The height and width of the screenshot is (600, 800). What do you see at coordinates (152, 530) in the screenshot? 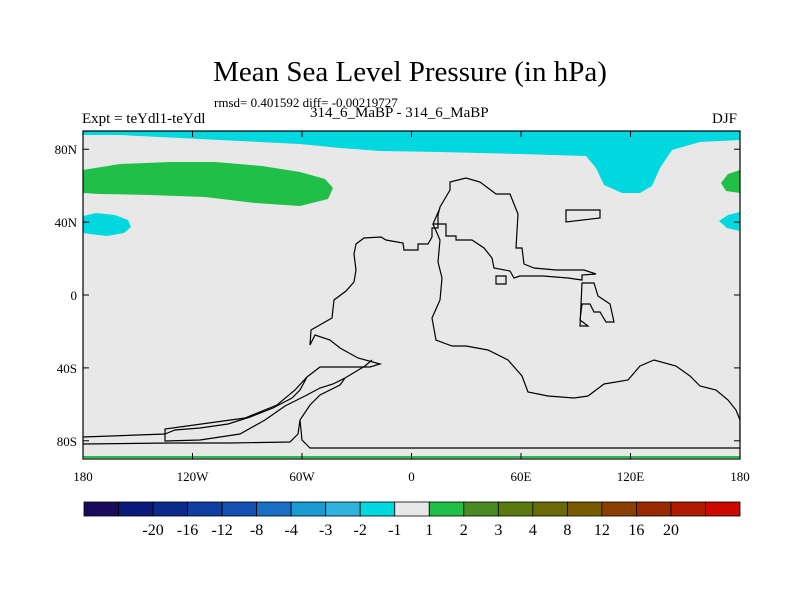
I see `colorbar-label: -20` at bounding box center [152, 530].